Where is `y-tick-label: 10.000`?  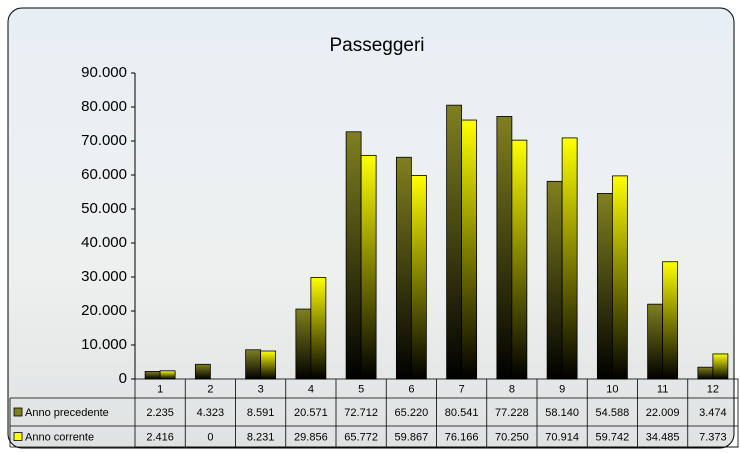
y-tick-label: 10.000 is located at coordinates (104, 344).